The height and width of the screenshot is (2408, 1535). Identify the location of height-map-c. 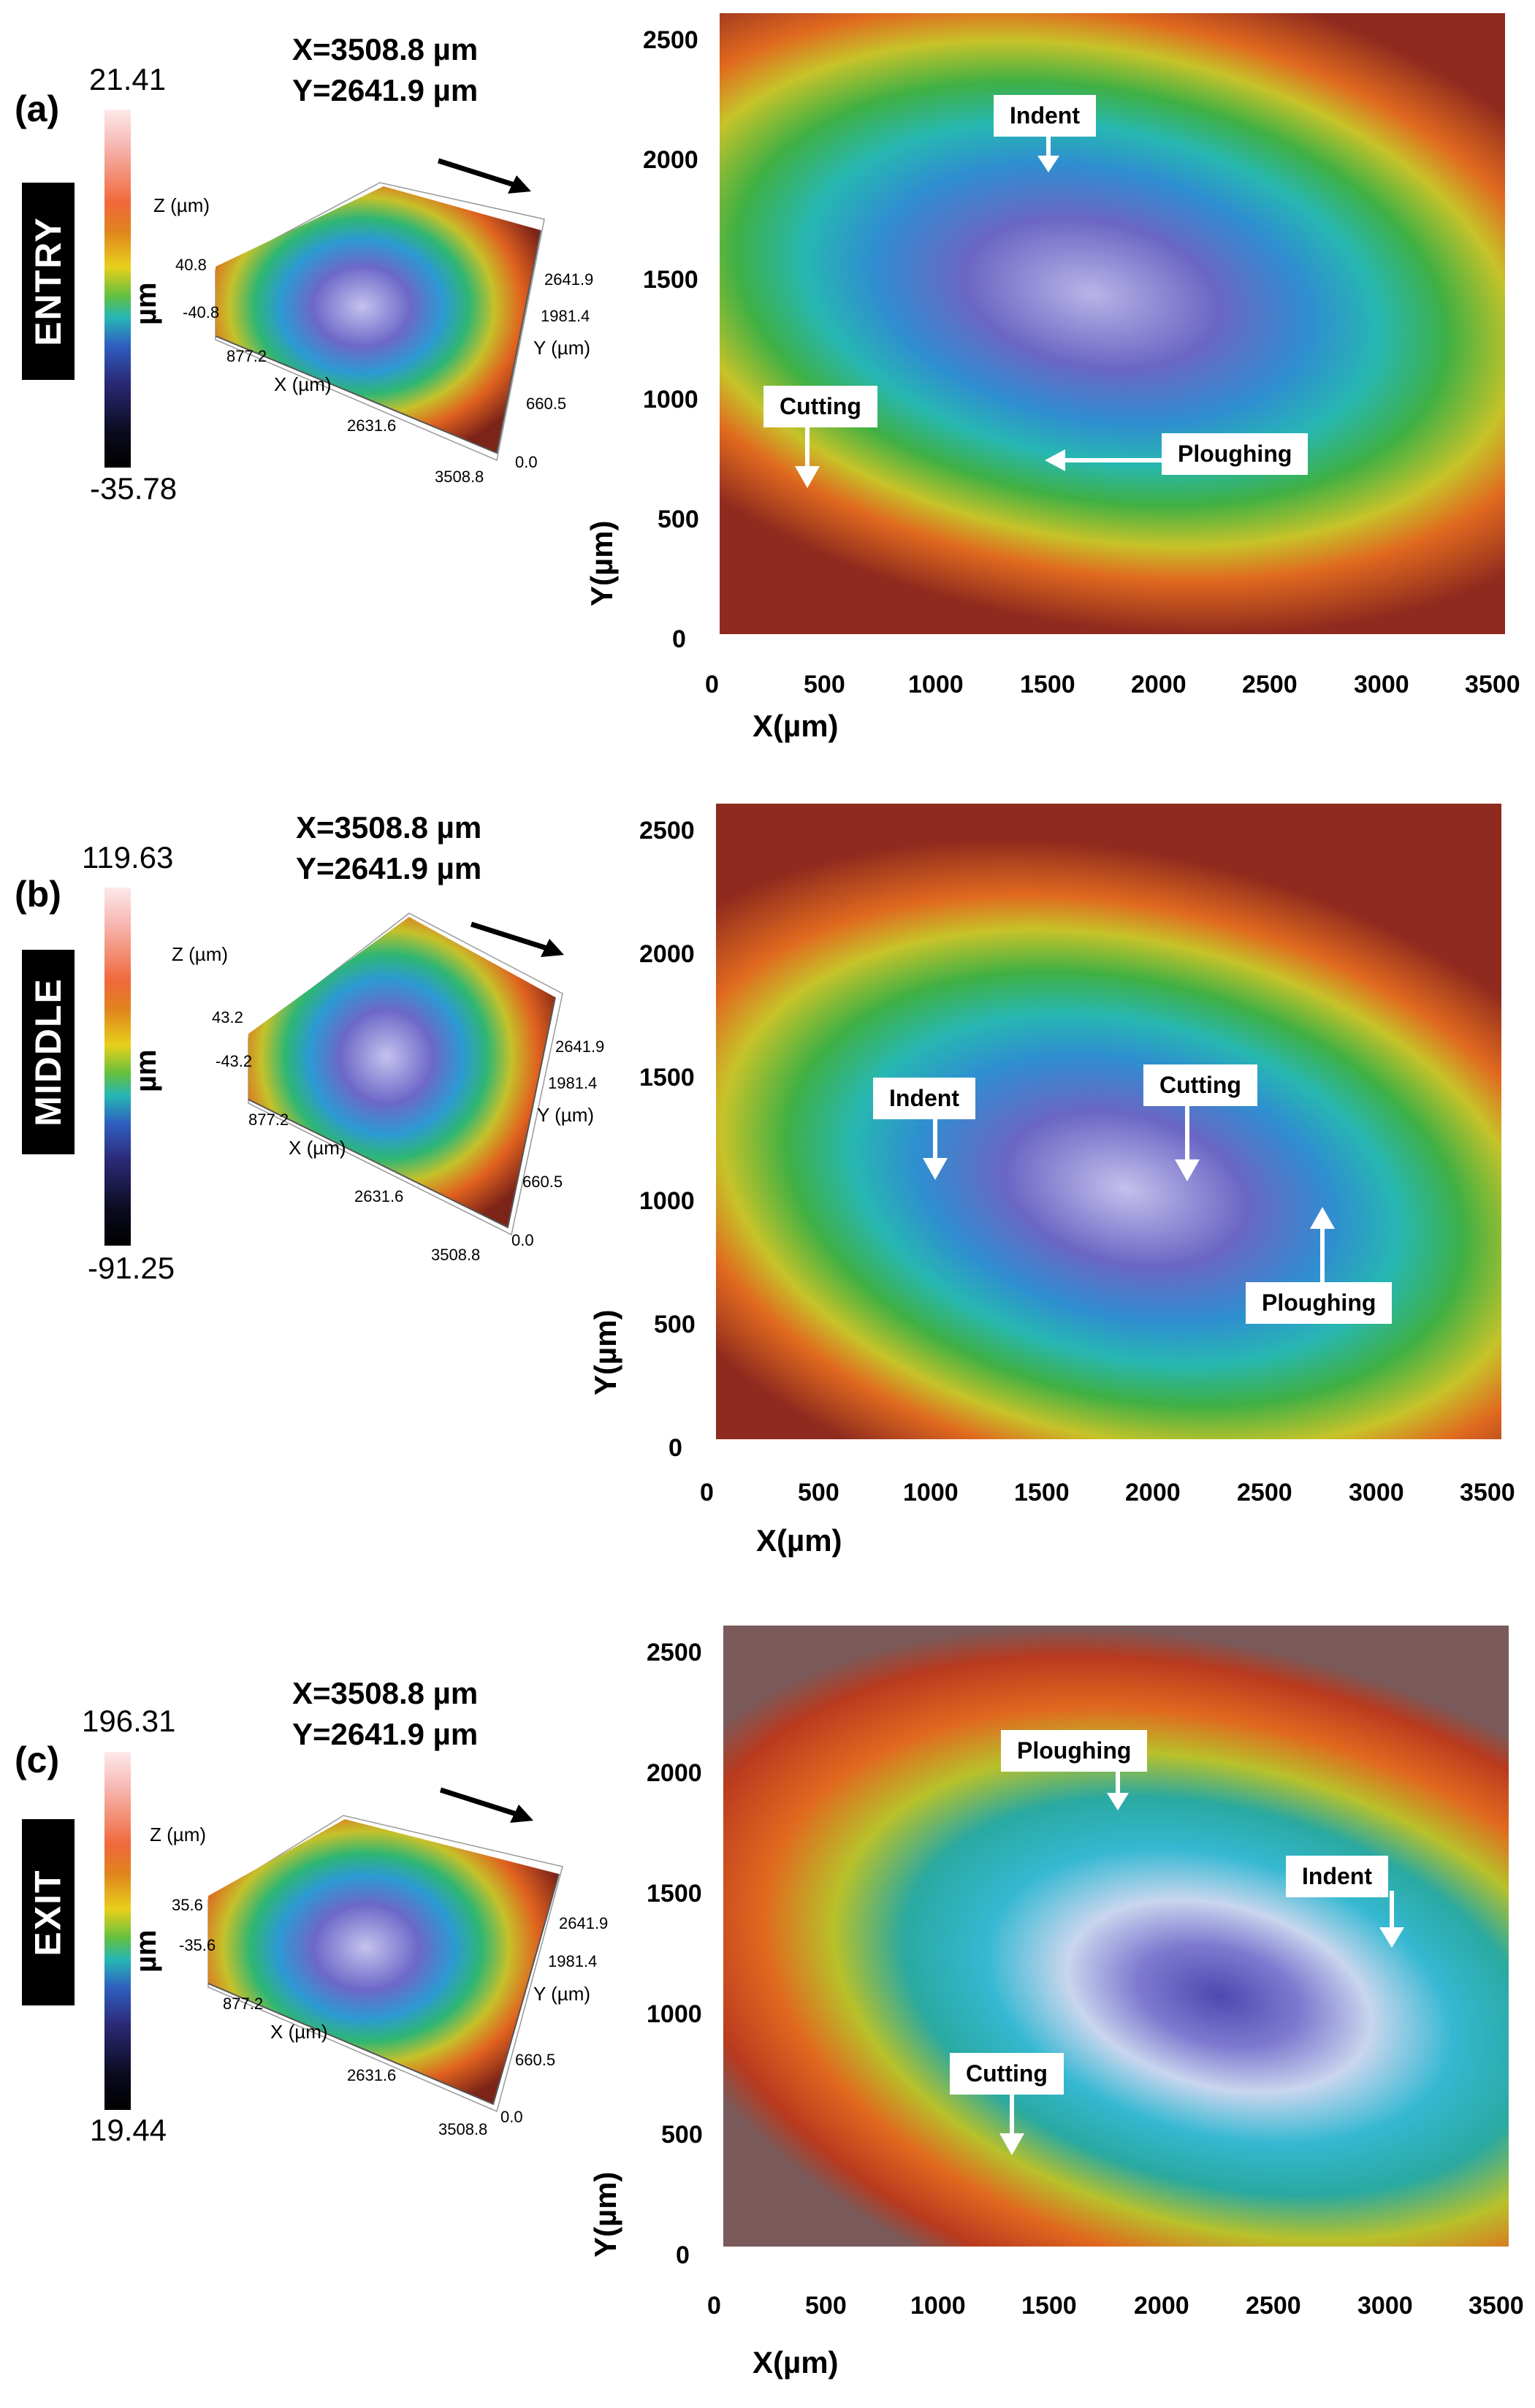
(1116, 1937).